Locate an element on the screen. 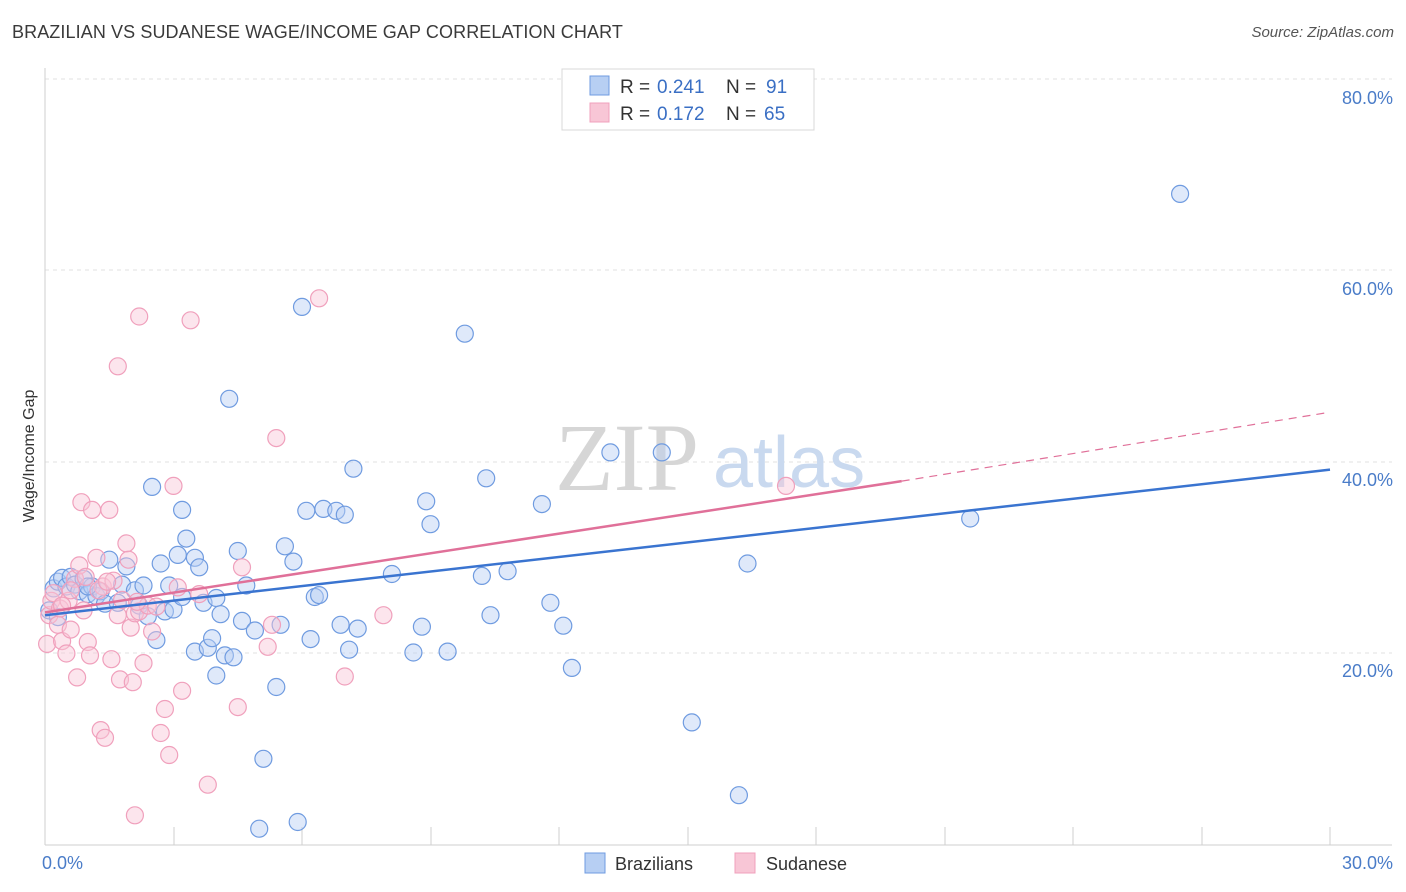 Image resolution: width=1406 pixels, height=892 pixels. x-tick-label-30: 30.0% is located at coordinates (1367, 863).